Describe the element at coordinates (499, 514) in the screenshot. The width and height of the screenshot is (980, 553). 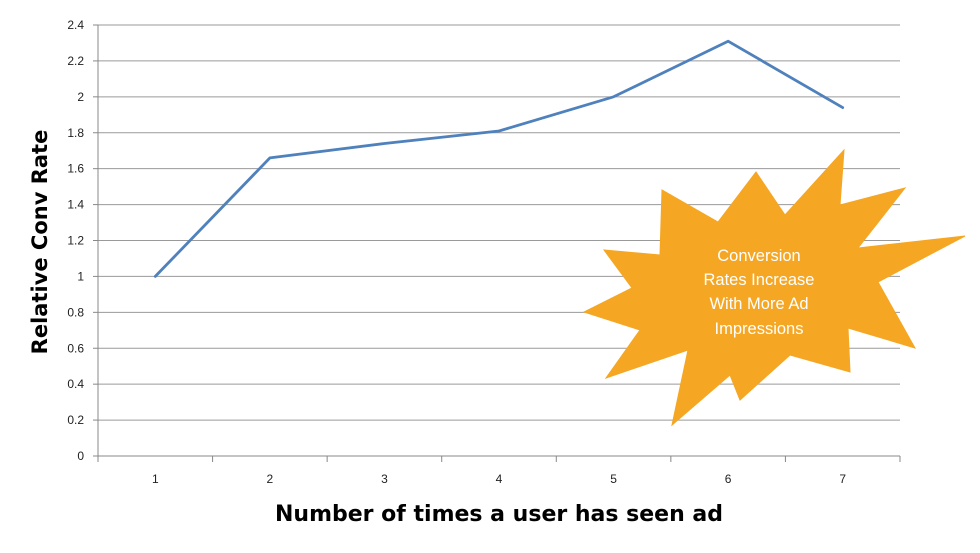
I see `x-axis-label: Number of times a user has seen ad` at that location.